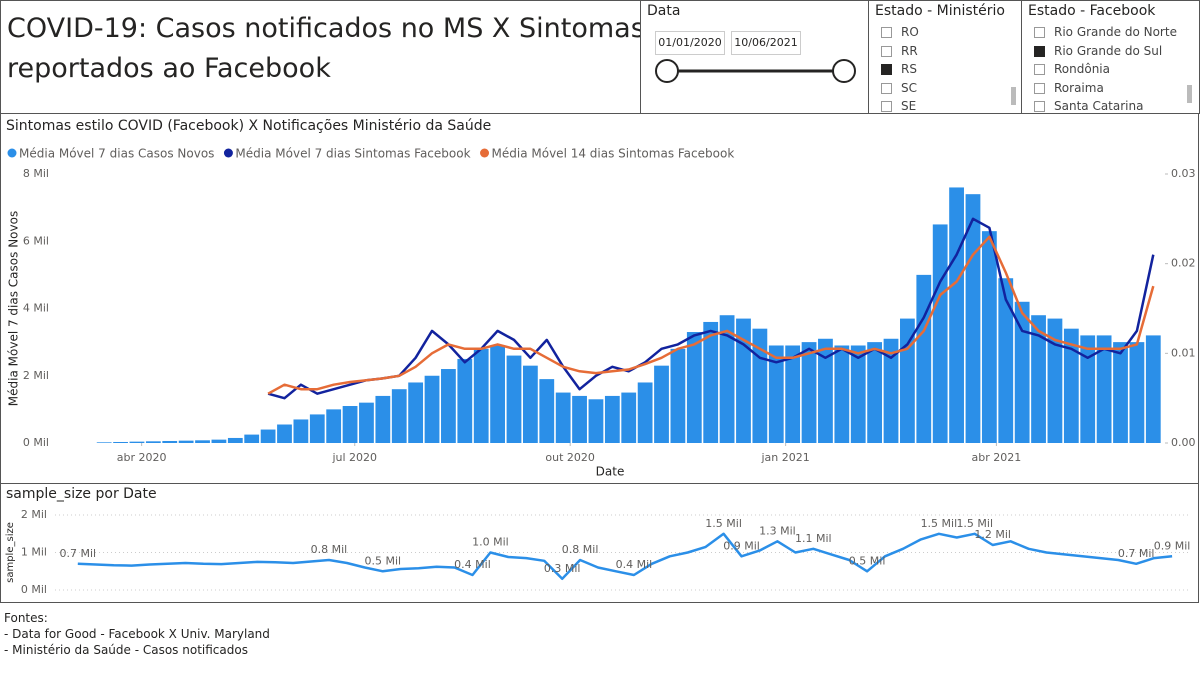  I want to click on source-line: Fontes:, so click(26, 618).